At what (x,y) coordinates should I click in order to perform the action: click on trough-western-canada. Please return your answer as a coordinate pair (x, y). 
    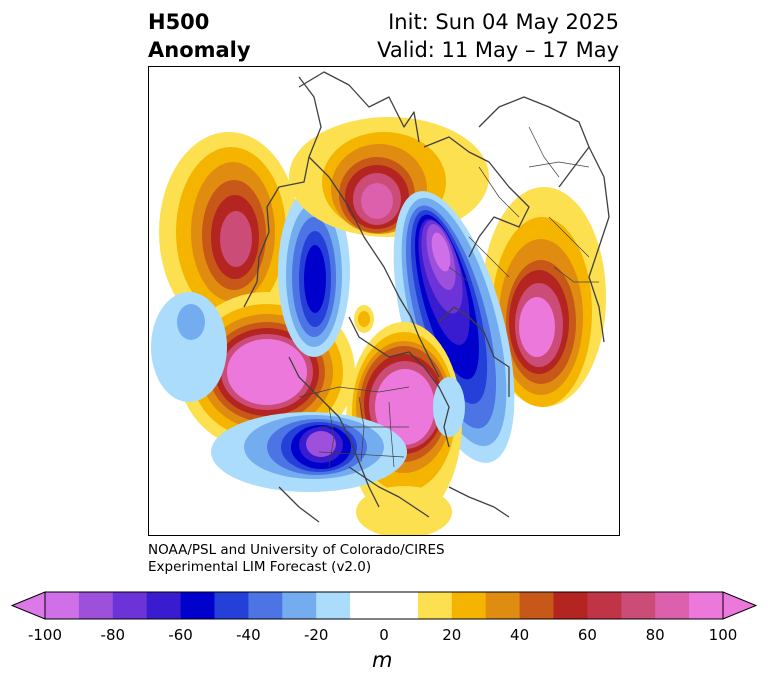
    Looking at the image, I should click on (314, 272).